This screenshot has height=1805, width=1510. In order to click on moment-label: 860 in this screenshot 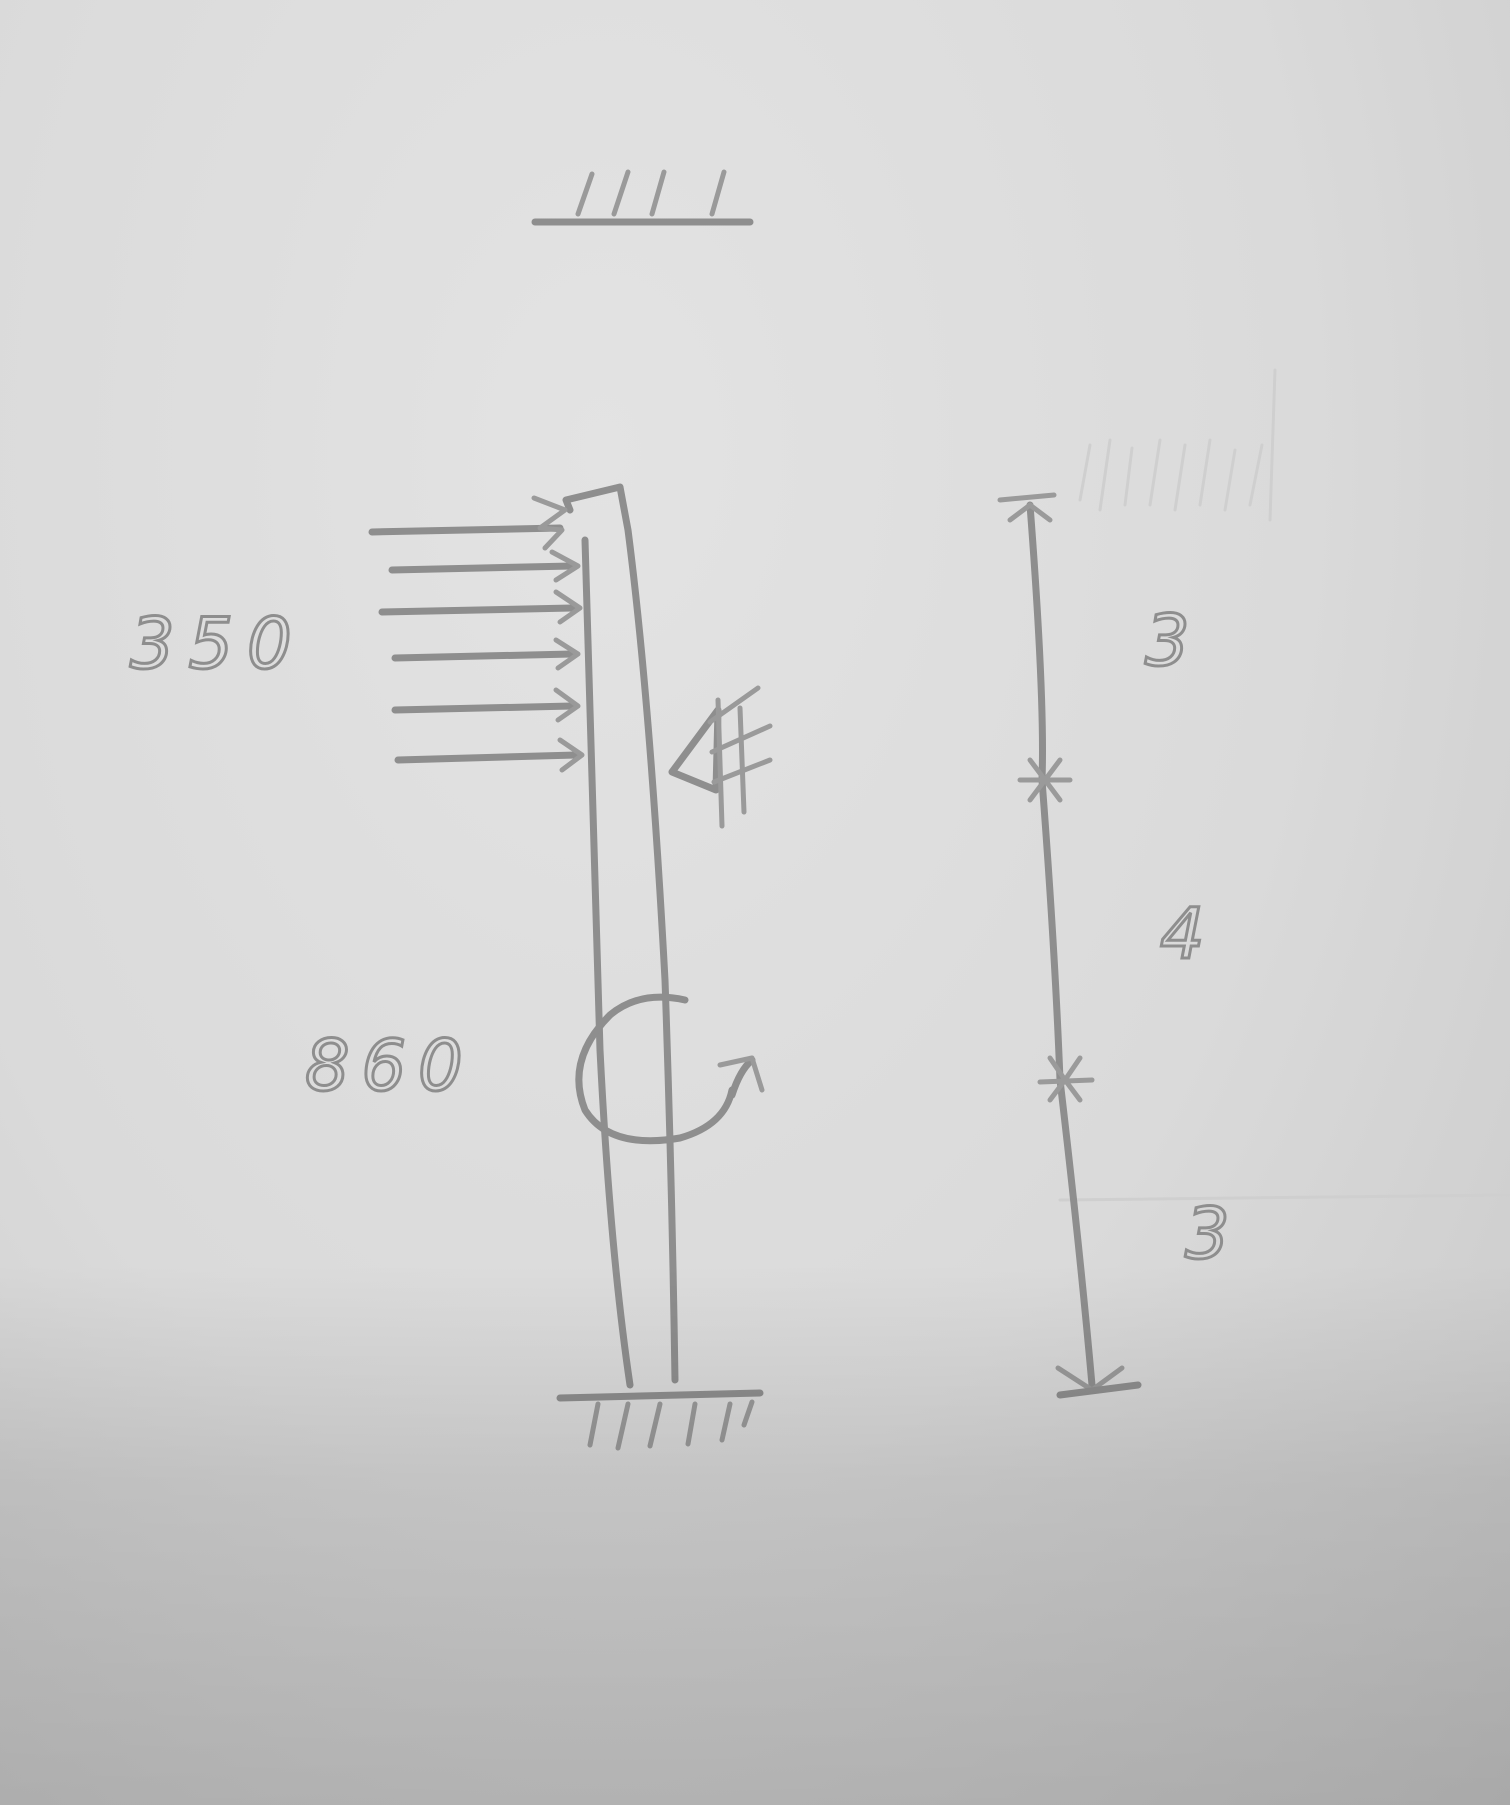, I will do `click(390, 1066)`.